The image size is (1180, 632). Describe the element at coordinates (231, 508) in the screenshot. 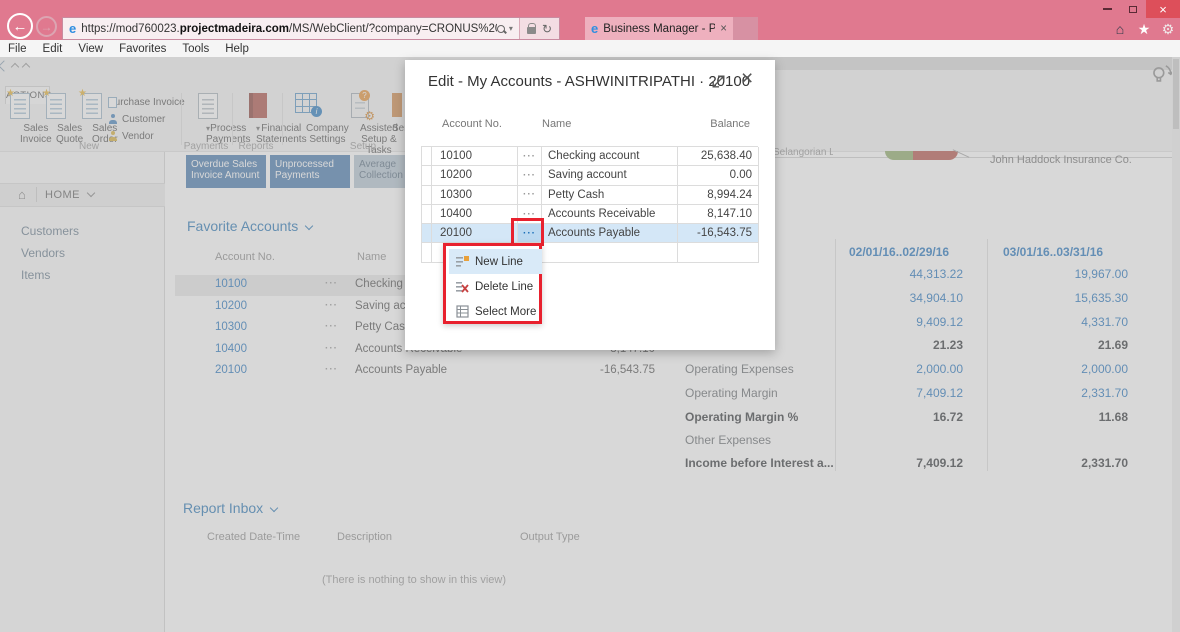

I see `report-inbox-heading: Report Inbox` at that location.